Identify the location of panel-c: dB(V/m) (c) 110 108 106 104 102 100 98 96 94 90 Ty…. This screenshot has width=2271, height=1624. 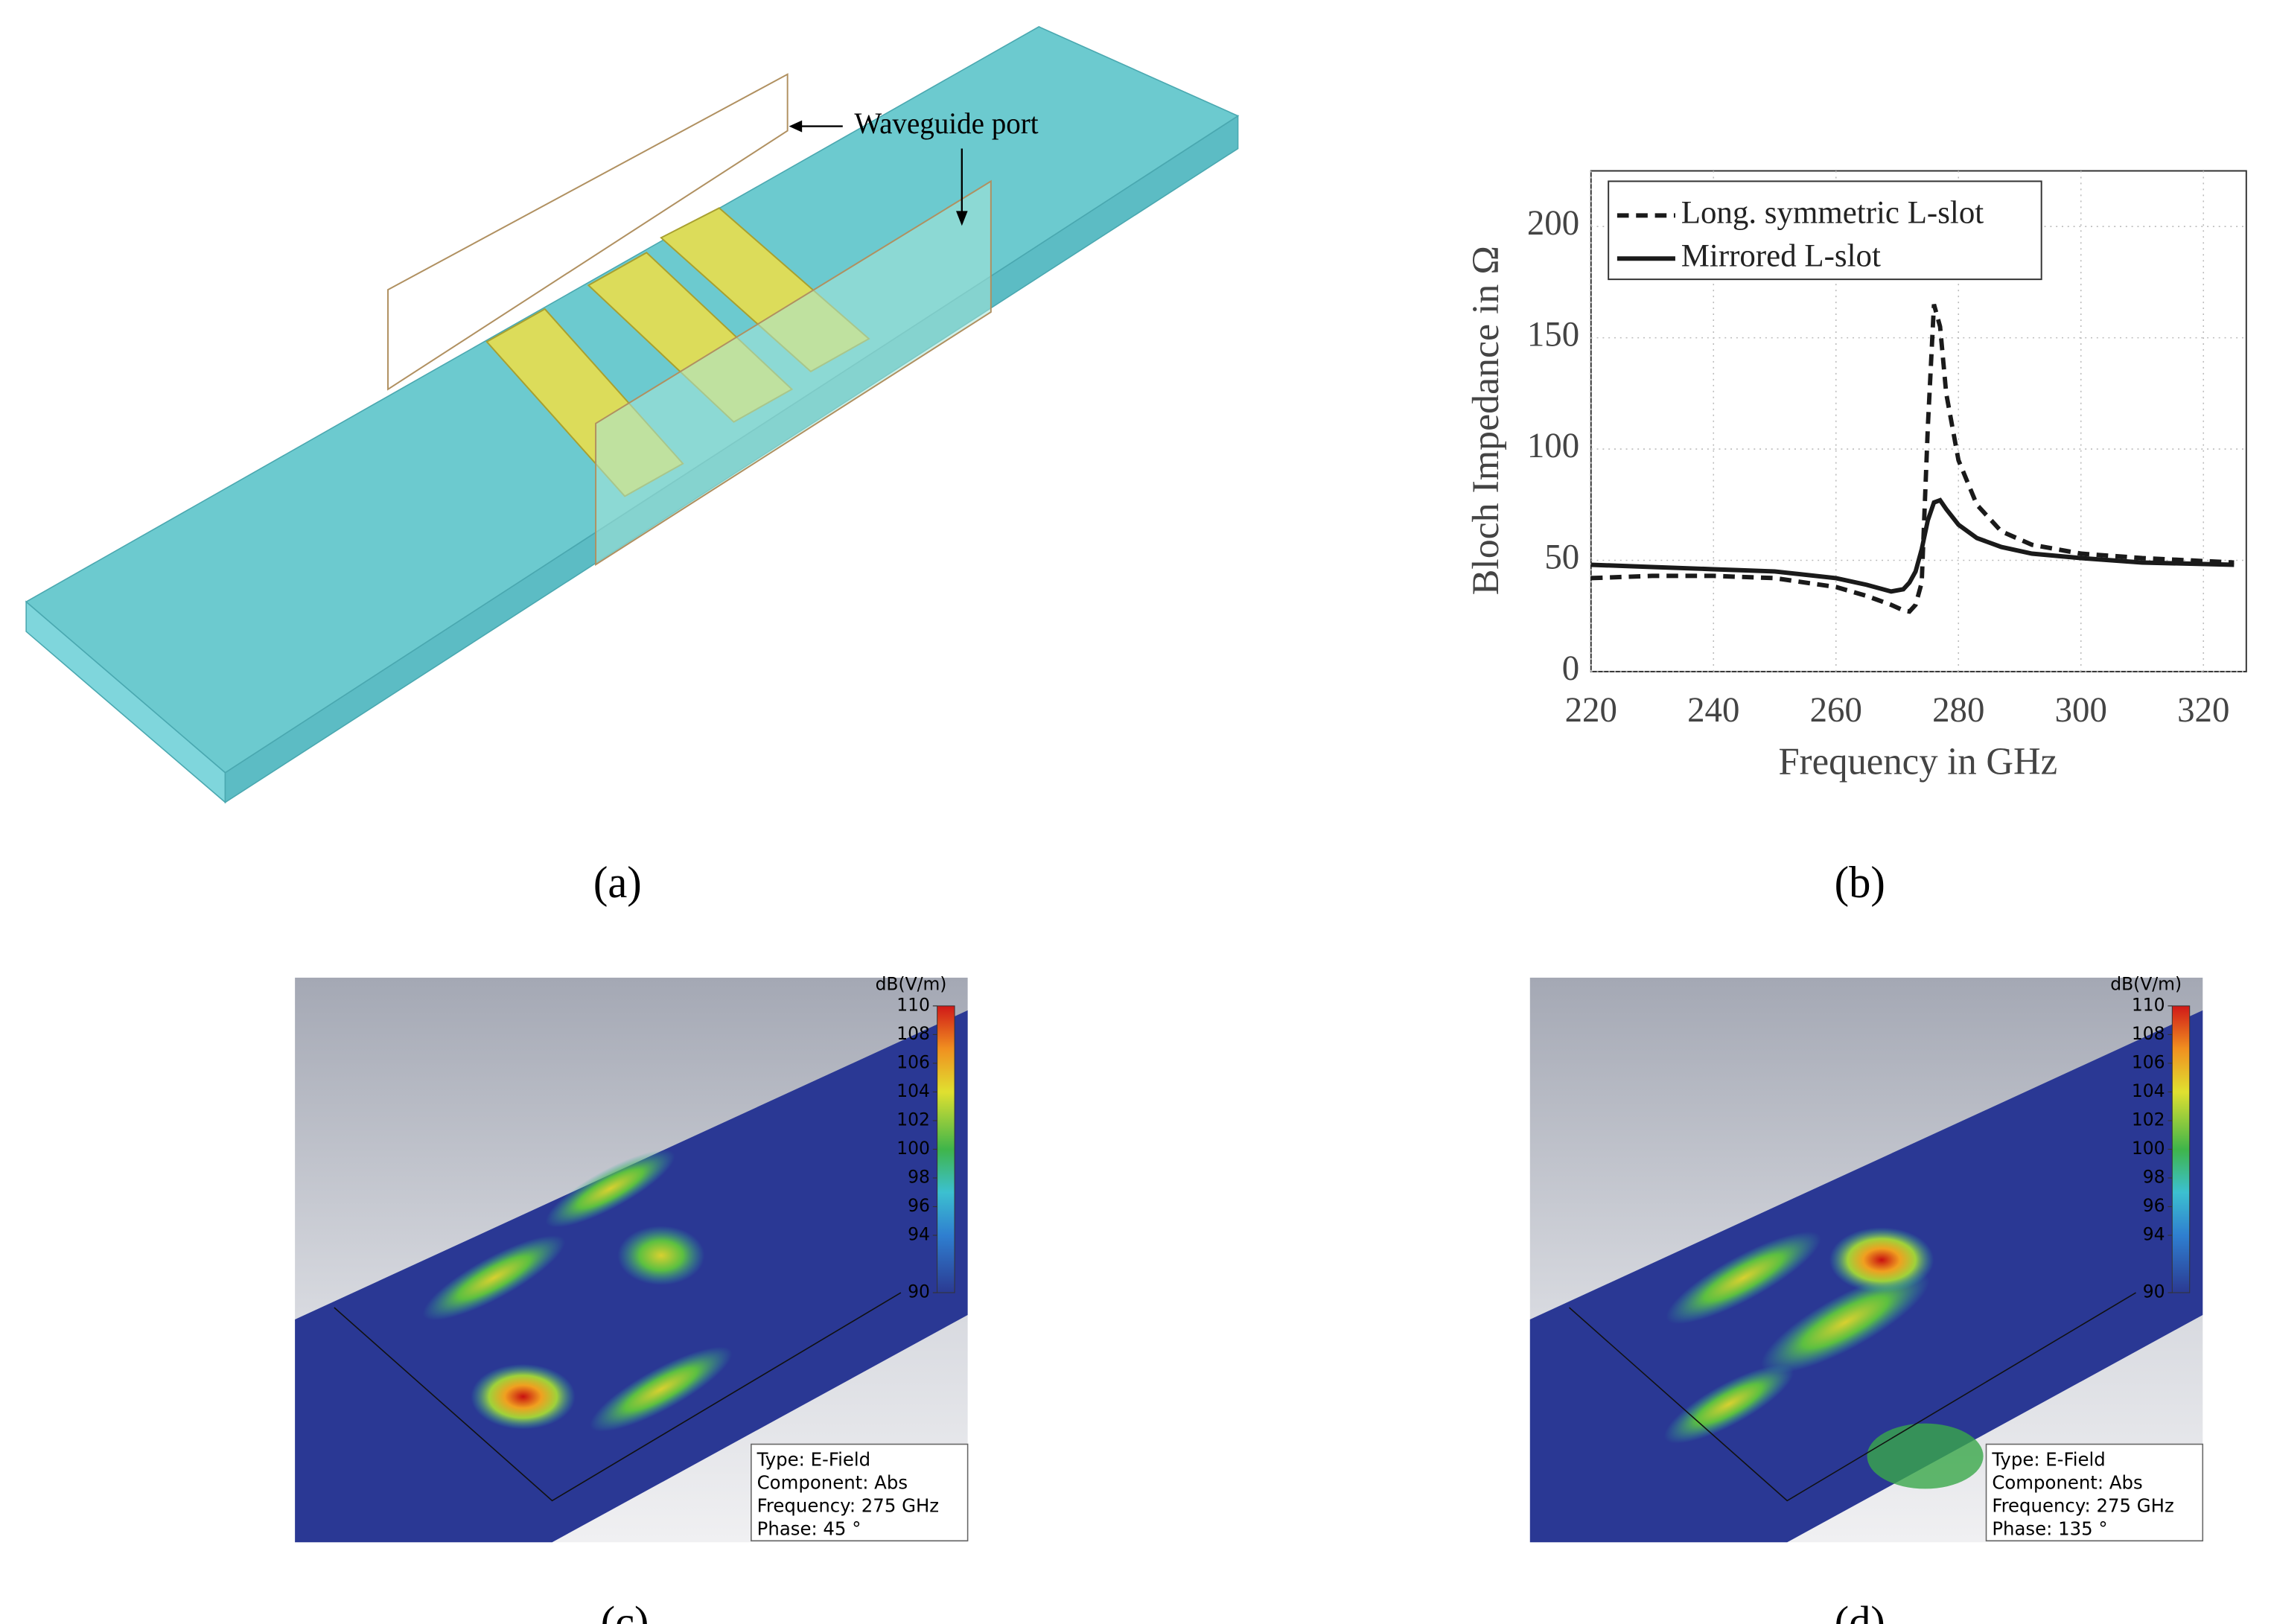
(632, 1298).